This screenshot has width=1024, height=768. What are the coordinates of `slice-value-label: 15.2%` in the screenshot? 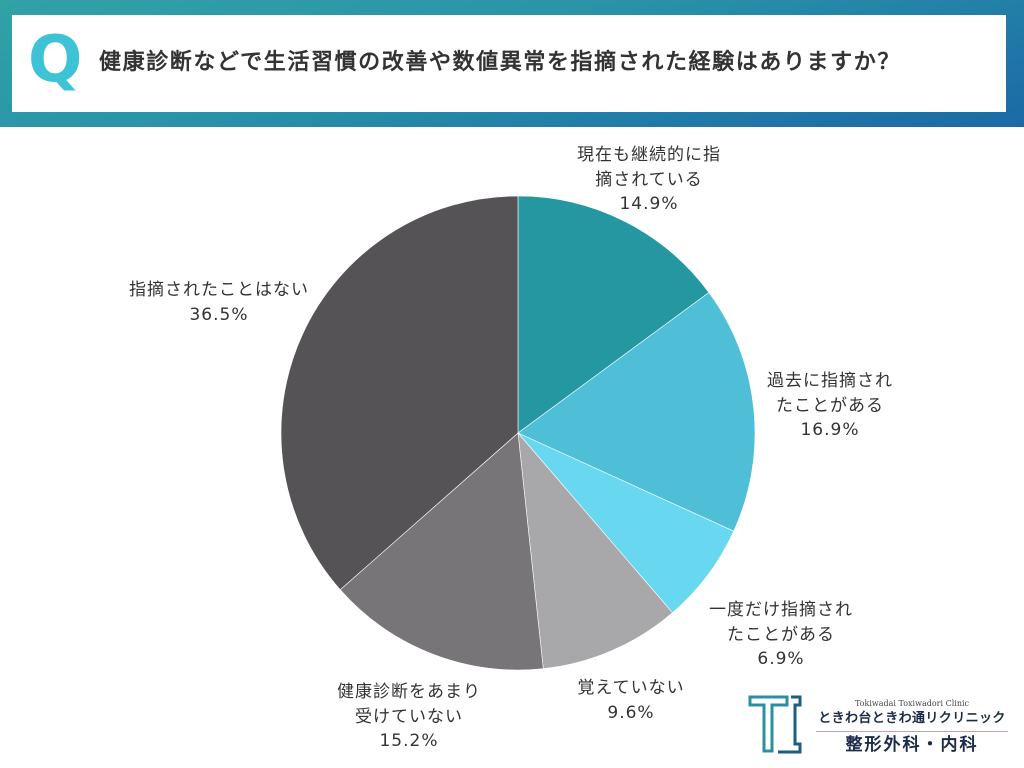 It's located at (409, 741).